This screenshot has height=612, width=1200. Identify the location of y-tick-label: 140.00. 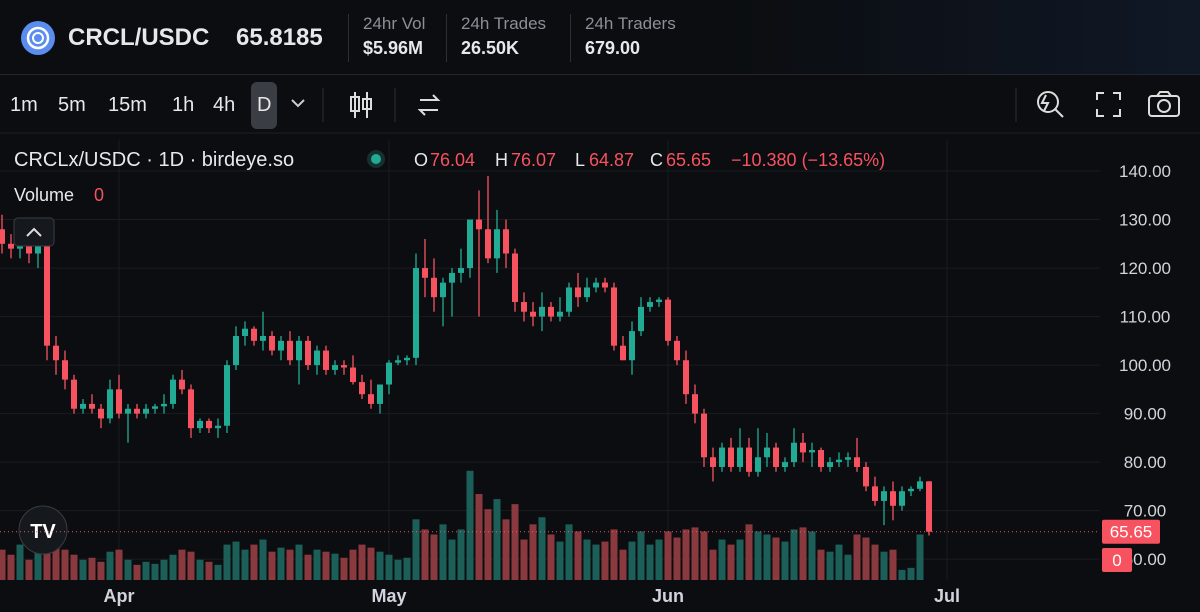
(1145, 171).